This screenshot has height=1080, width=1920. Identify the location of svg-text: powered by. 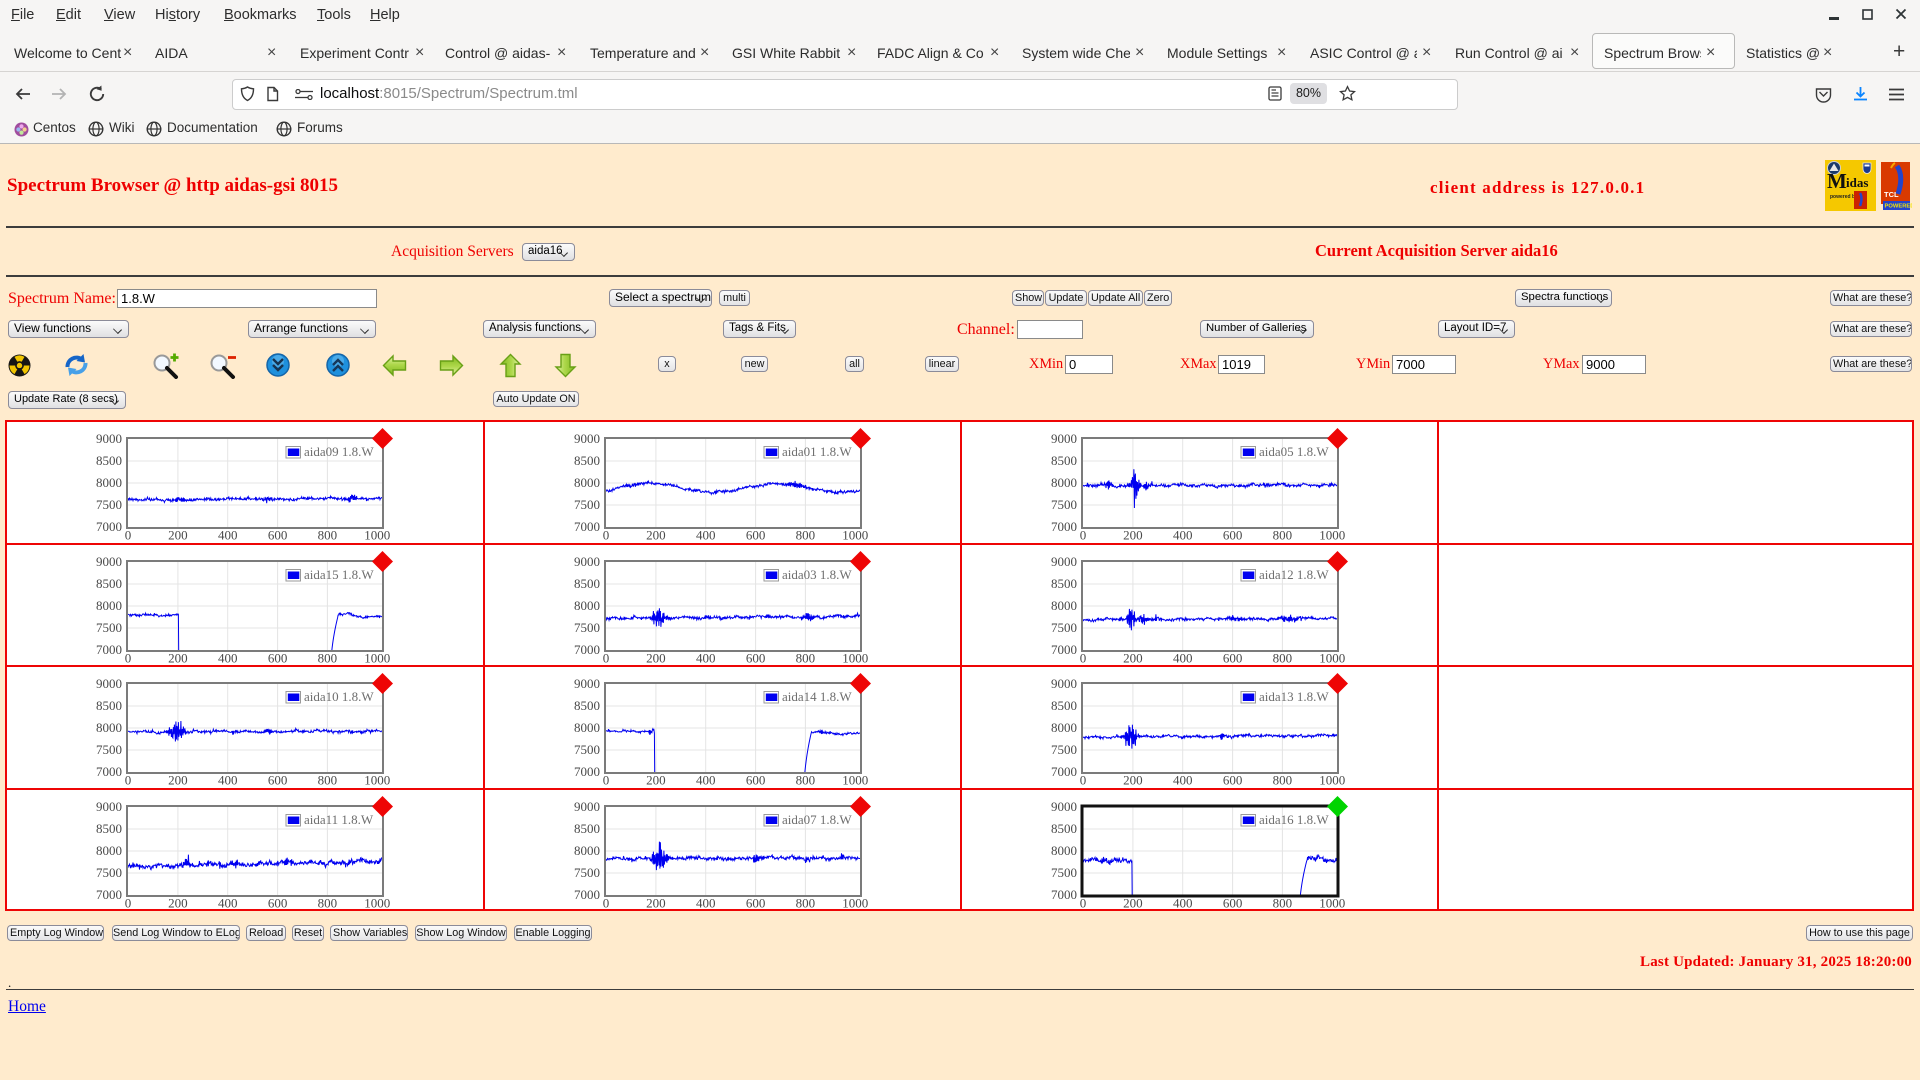
(1844, 197).